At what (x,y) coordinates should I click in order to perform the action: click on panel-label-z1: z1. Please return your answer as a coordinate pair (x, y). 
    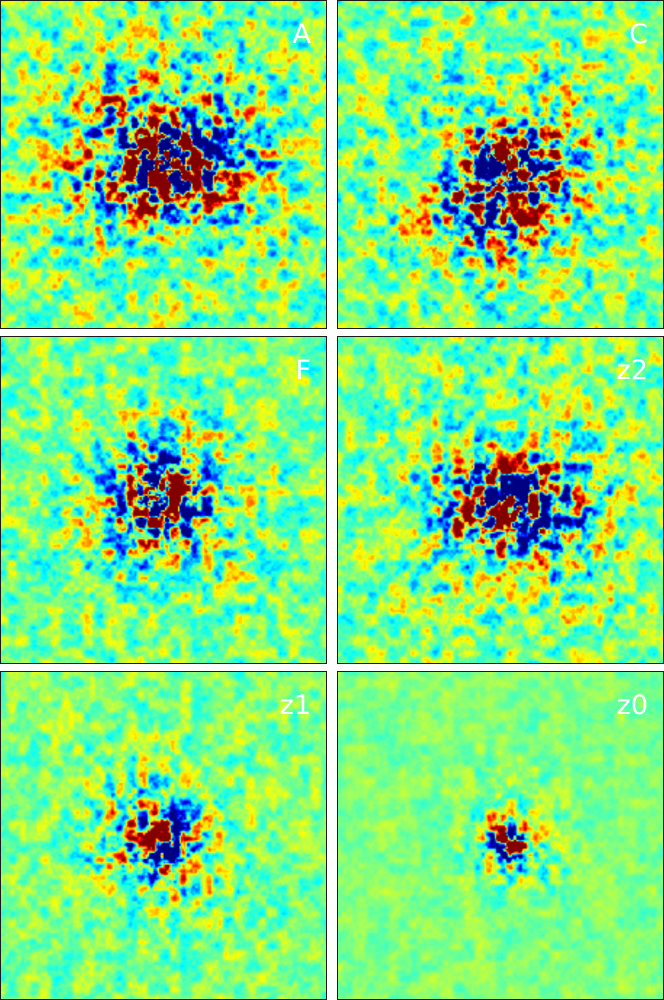
    Looking at the image, I should click on (295, 706).